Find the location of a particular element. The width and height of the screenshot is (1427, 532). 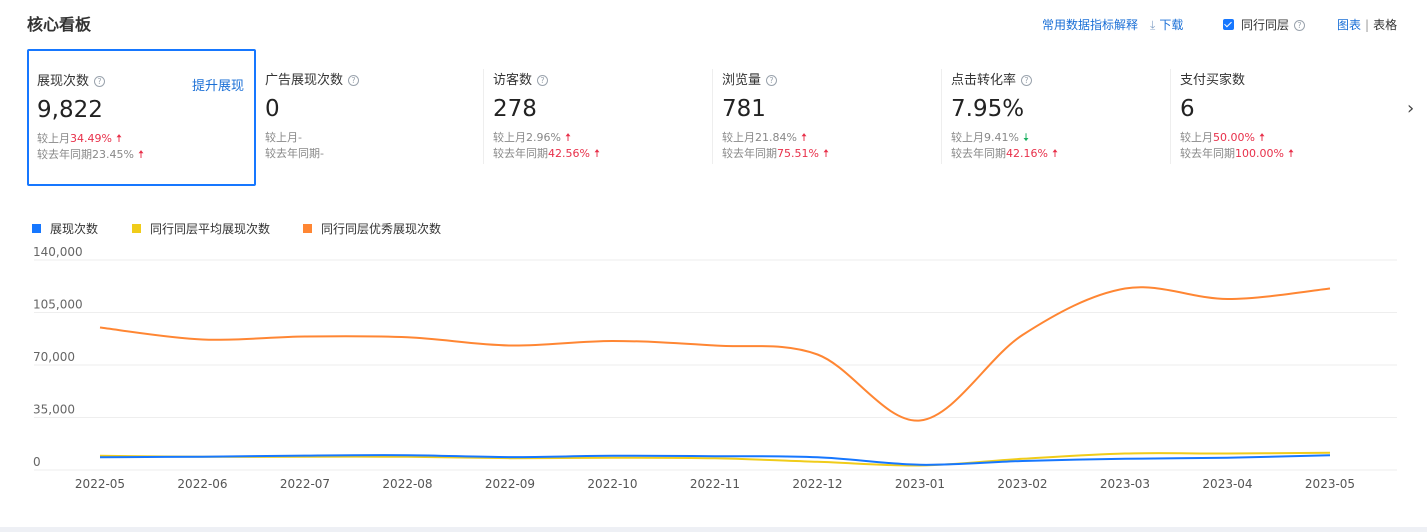

metric-value: 6 is located at coordinates (1187, 109).